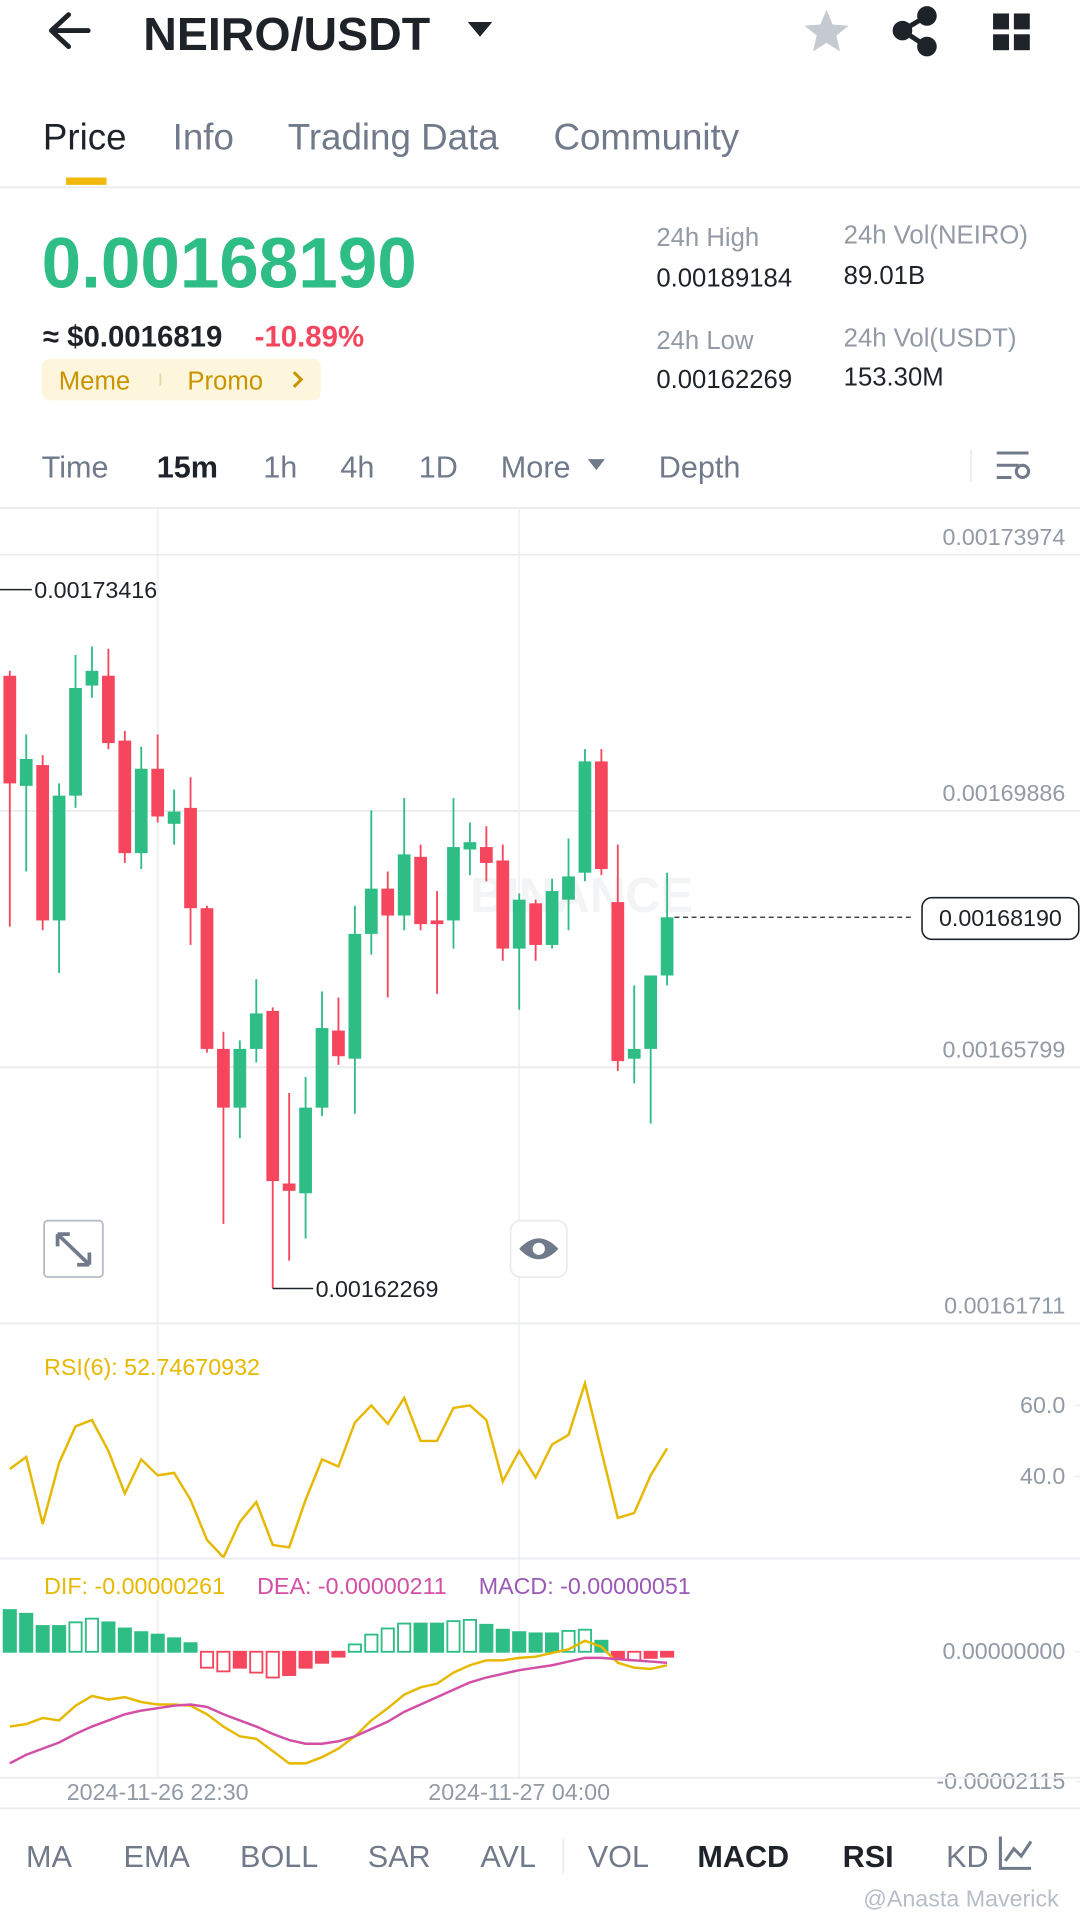 The width and height of the screenshot is (1080, 1921). I want to click on timeframe: 4h, so click(357, 467).